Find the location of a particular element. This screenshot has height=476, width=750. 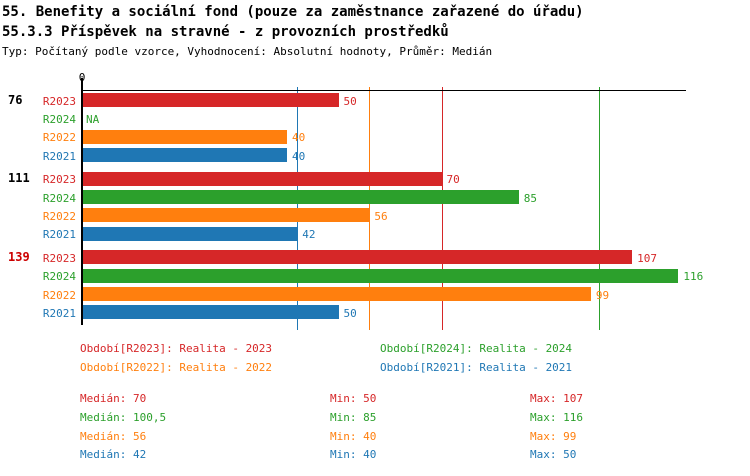

group-label: 139 is located at coordinates (19, 256).